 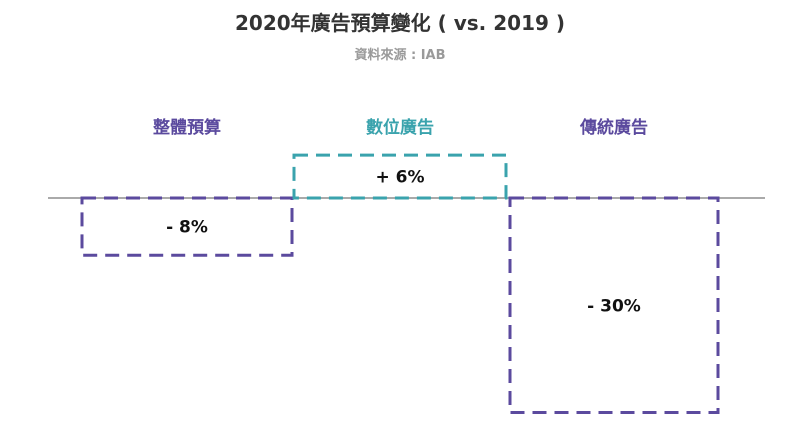 What do you see at coordinates (613, 127) in the screenshot?
I see `category-label-3: 傳統廣告` at bounding box center [613, 127].